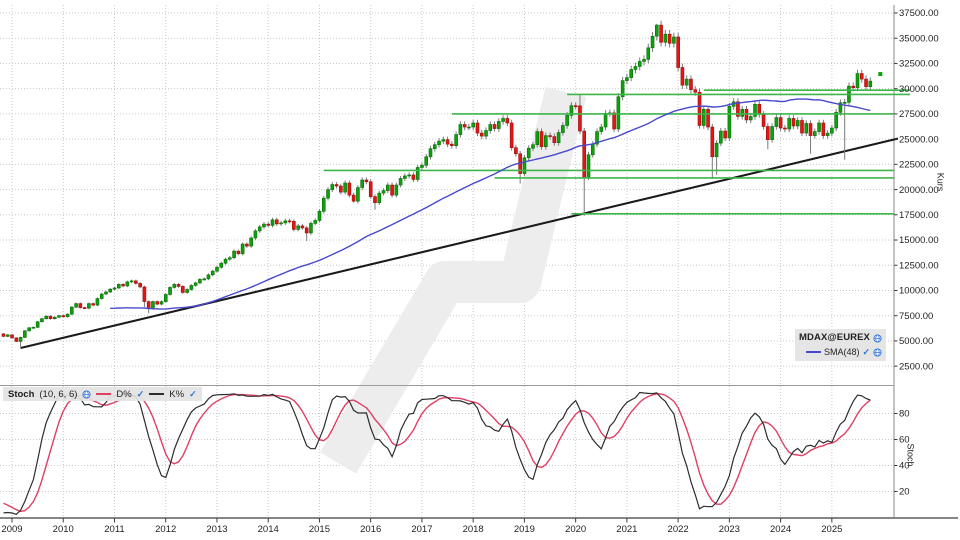 The width and height of the screenshot is (960, 540). I want to click on year-tick-label: 2009, so click(11, 529).